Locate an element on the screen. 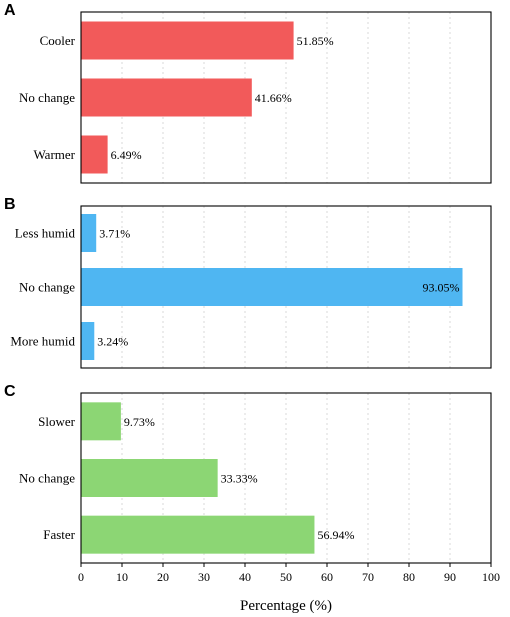  x-tick-label: 50 is located at coordinates (286, 577).